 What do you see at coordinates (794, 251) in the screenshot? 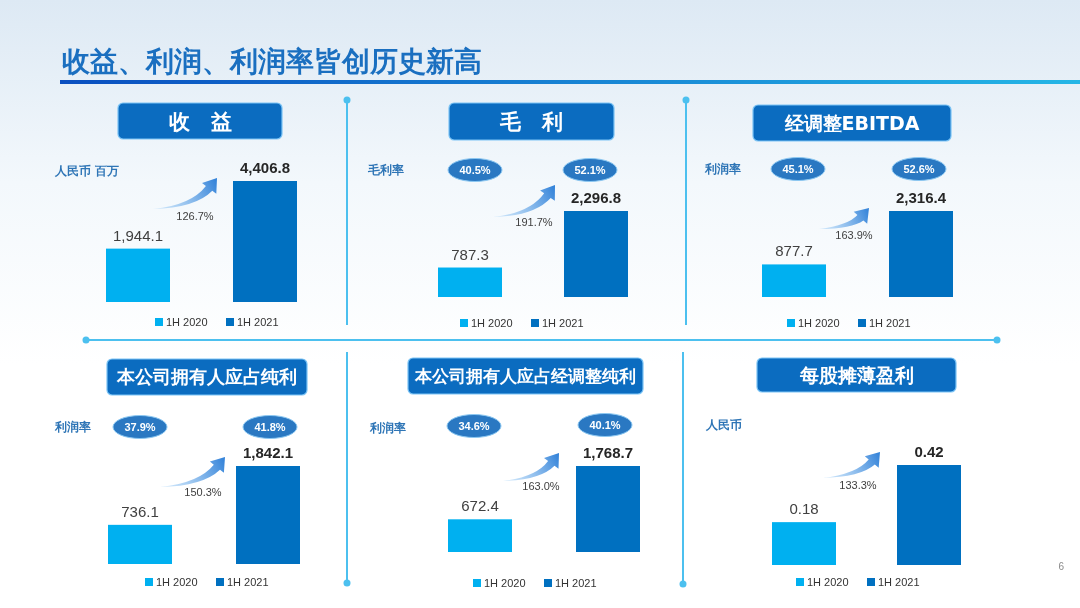
I see `data-label: 877.7` at bounding box center [794, 251].